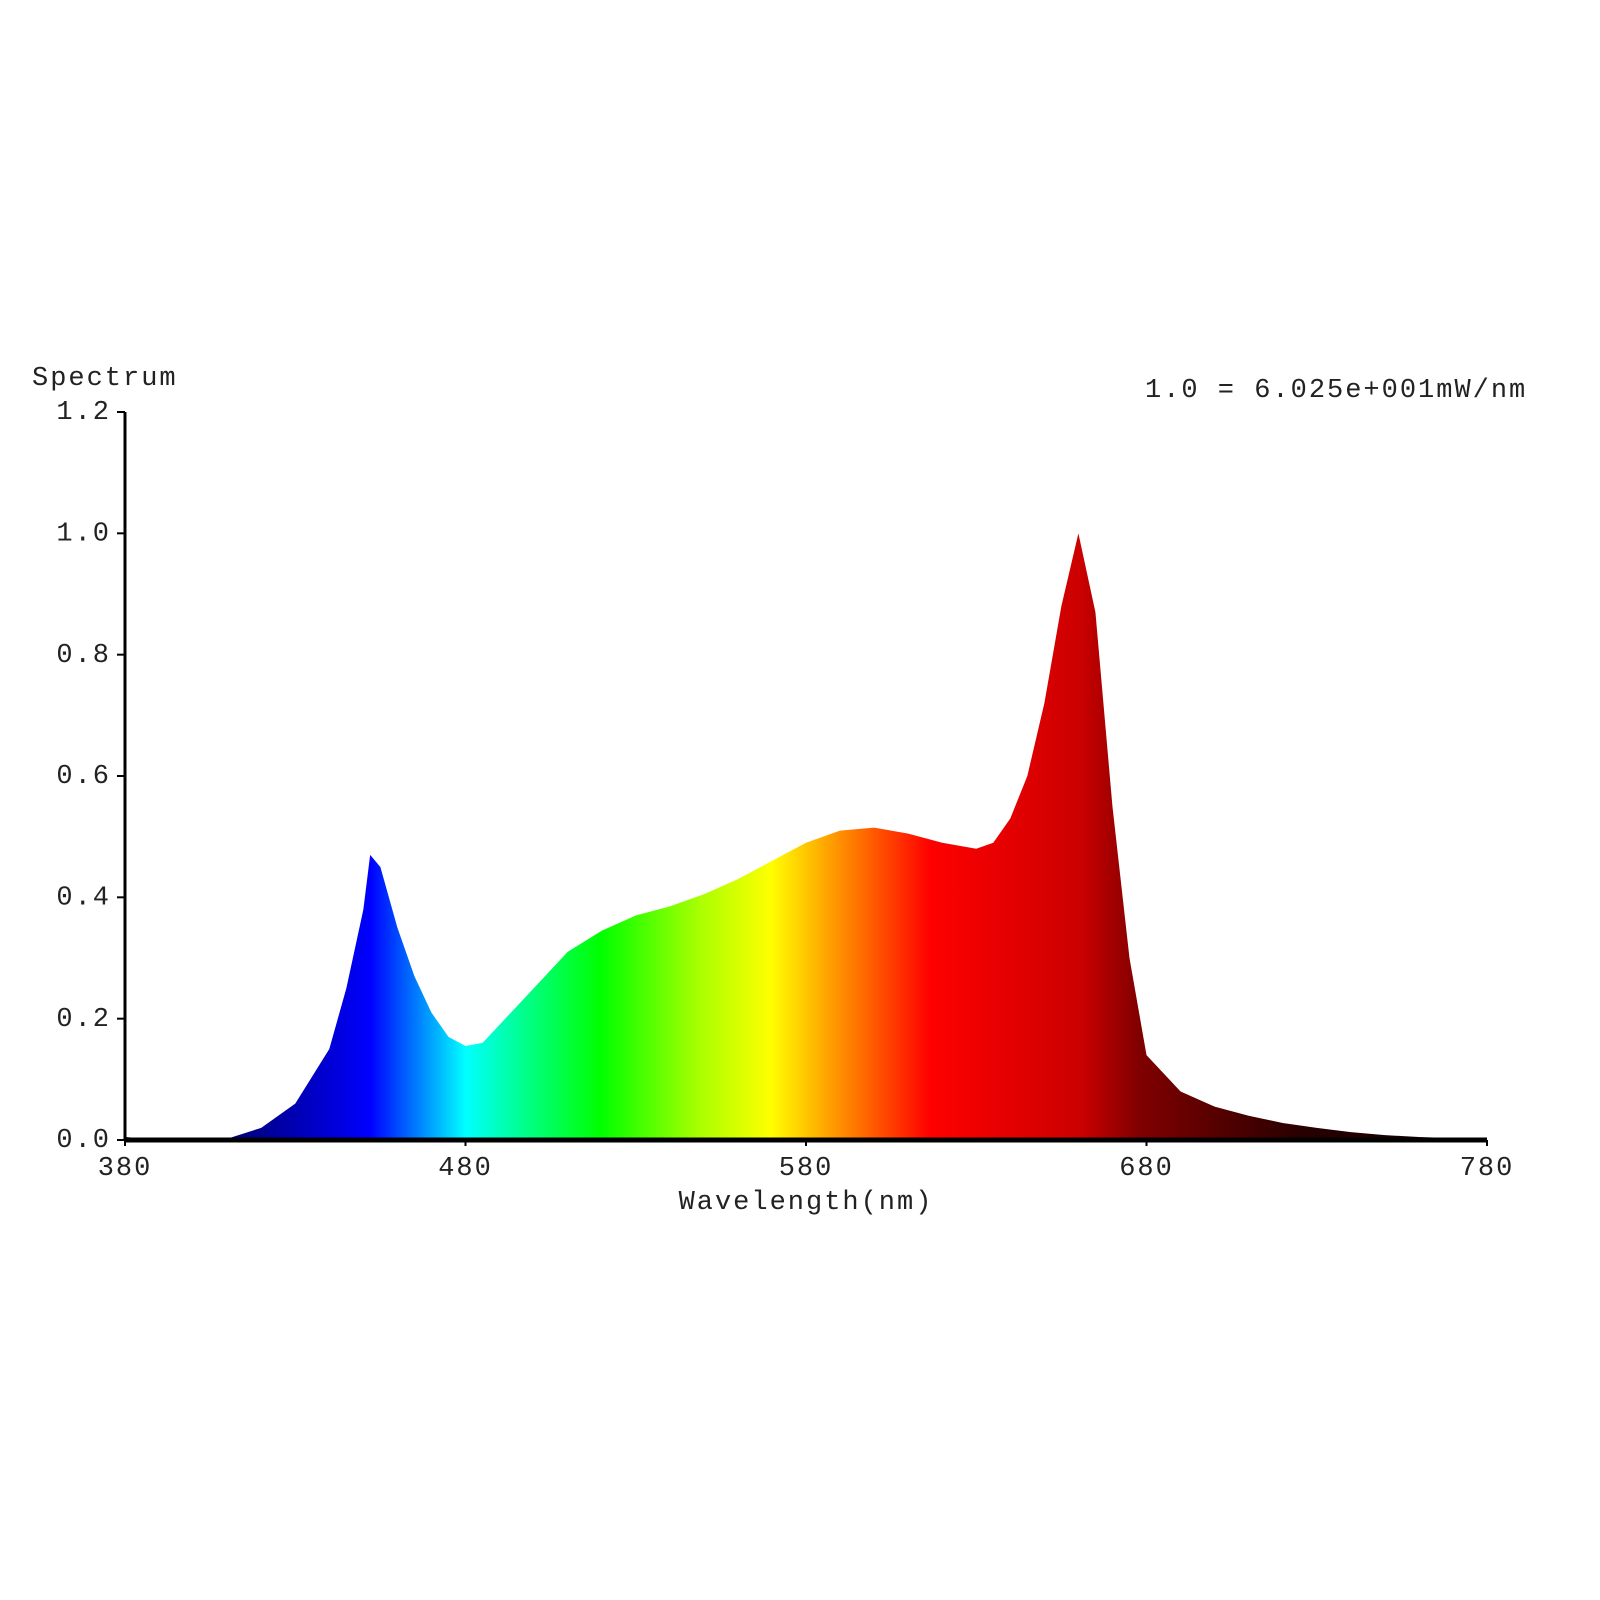 The height and width of the screenshot is (1600, 1600). Describe the element at coordinates (1487, 1169) in the screenshot. I see `x-tick-label: 780` at that location.